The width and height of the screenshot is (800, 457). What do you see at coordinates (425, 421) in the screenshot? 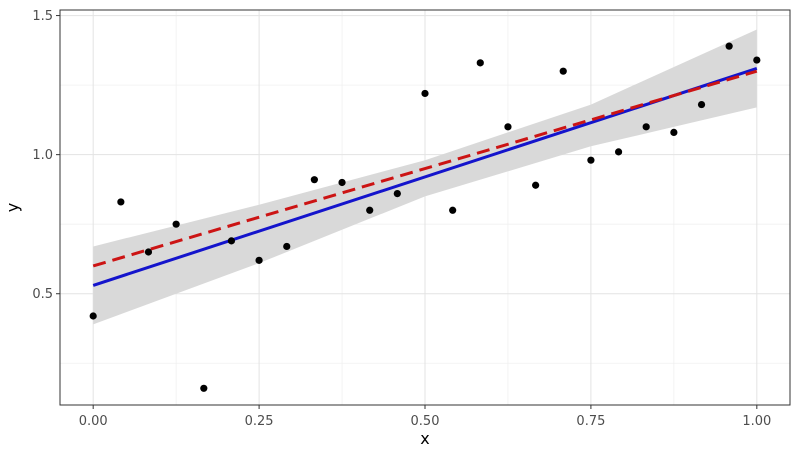
I see `x-tick-label: 0.50` at bounding box center [425, 421].